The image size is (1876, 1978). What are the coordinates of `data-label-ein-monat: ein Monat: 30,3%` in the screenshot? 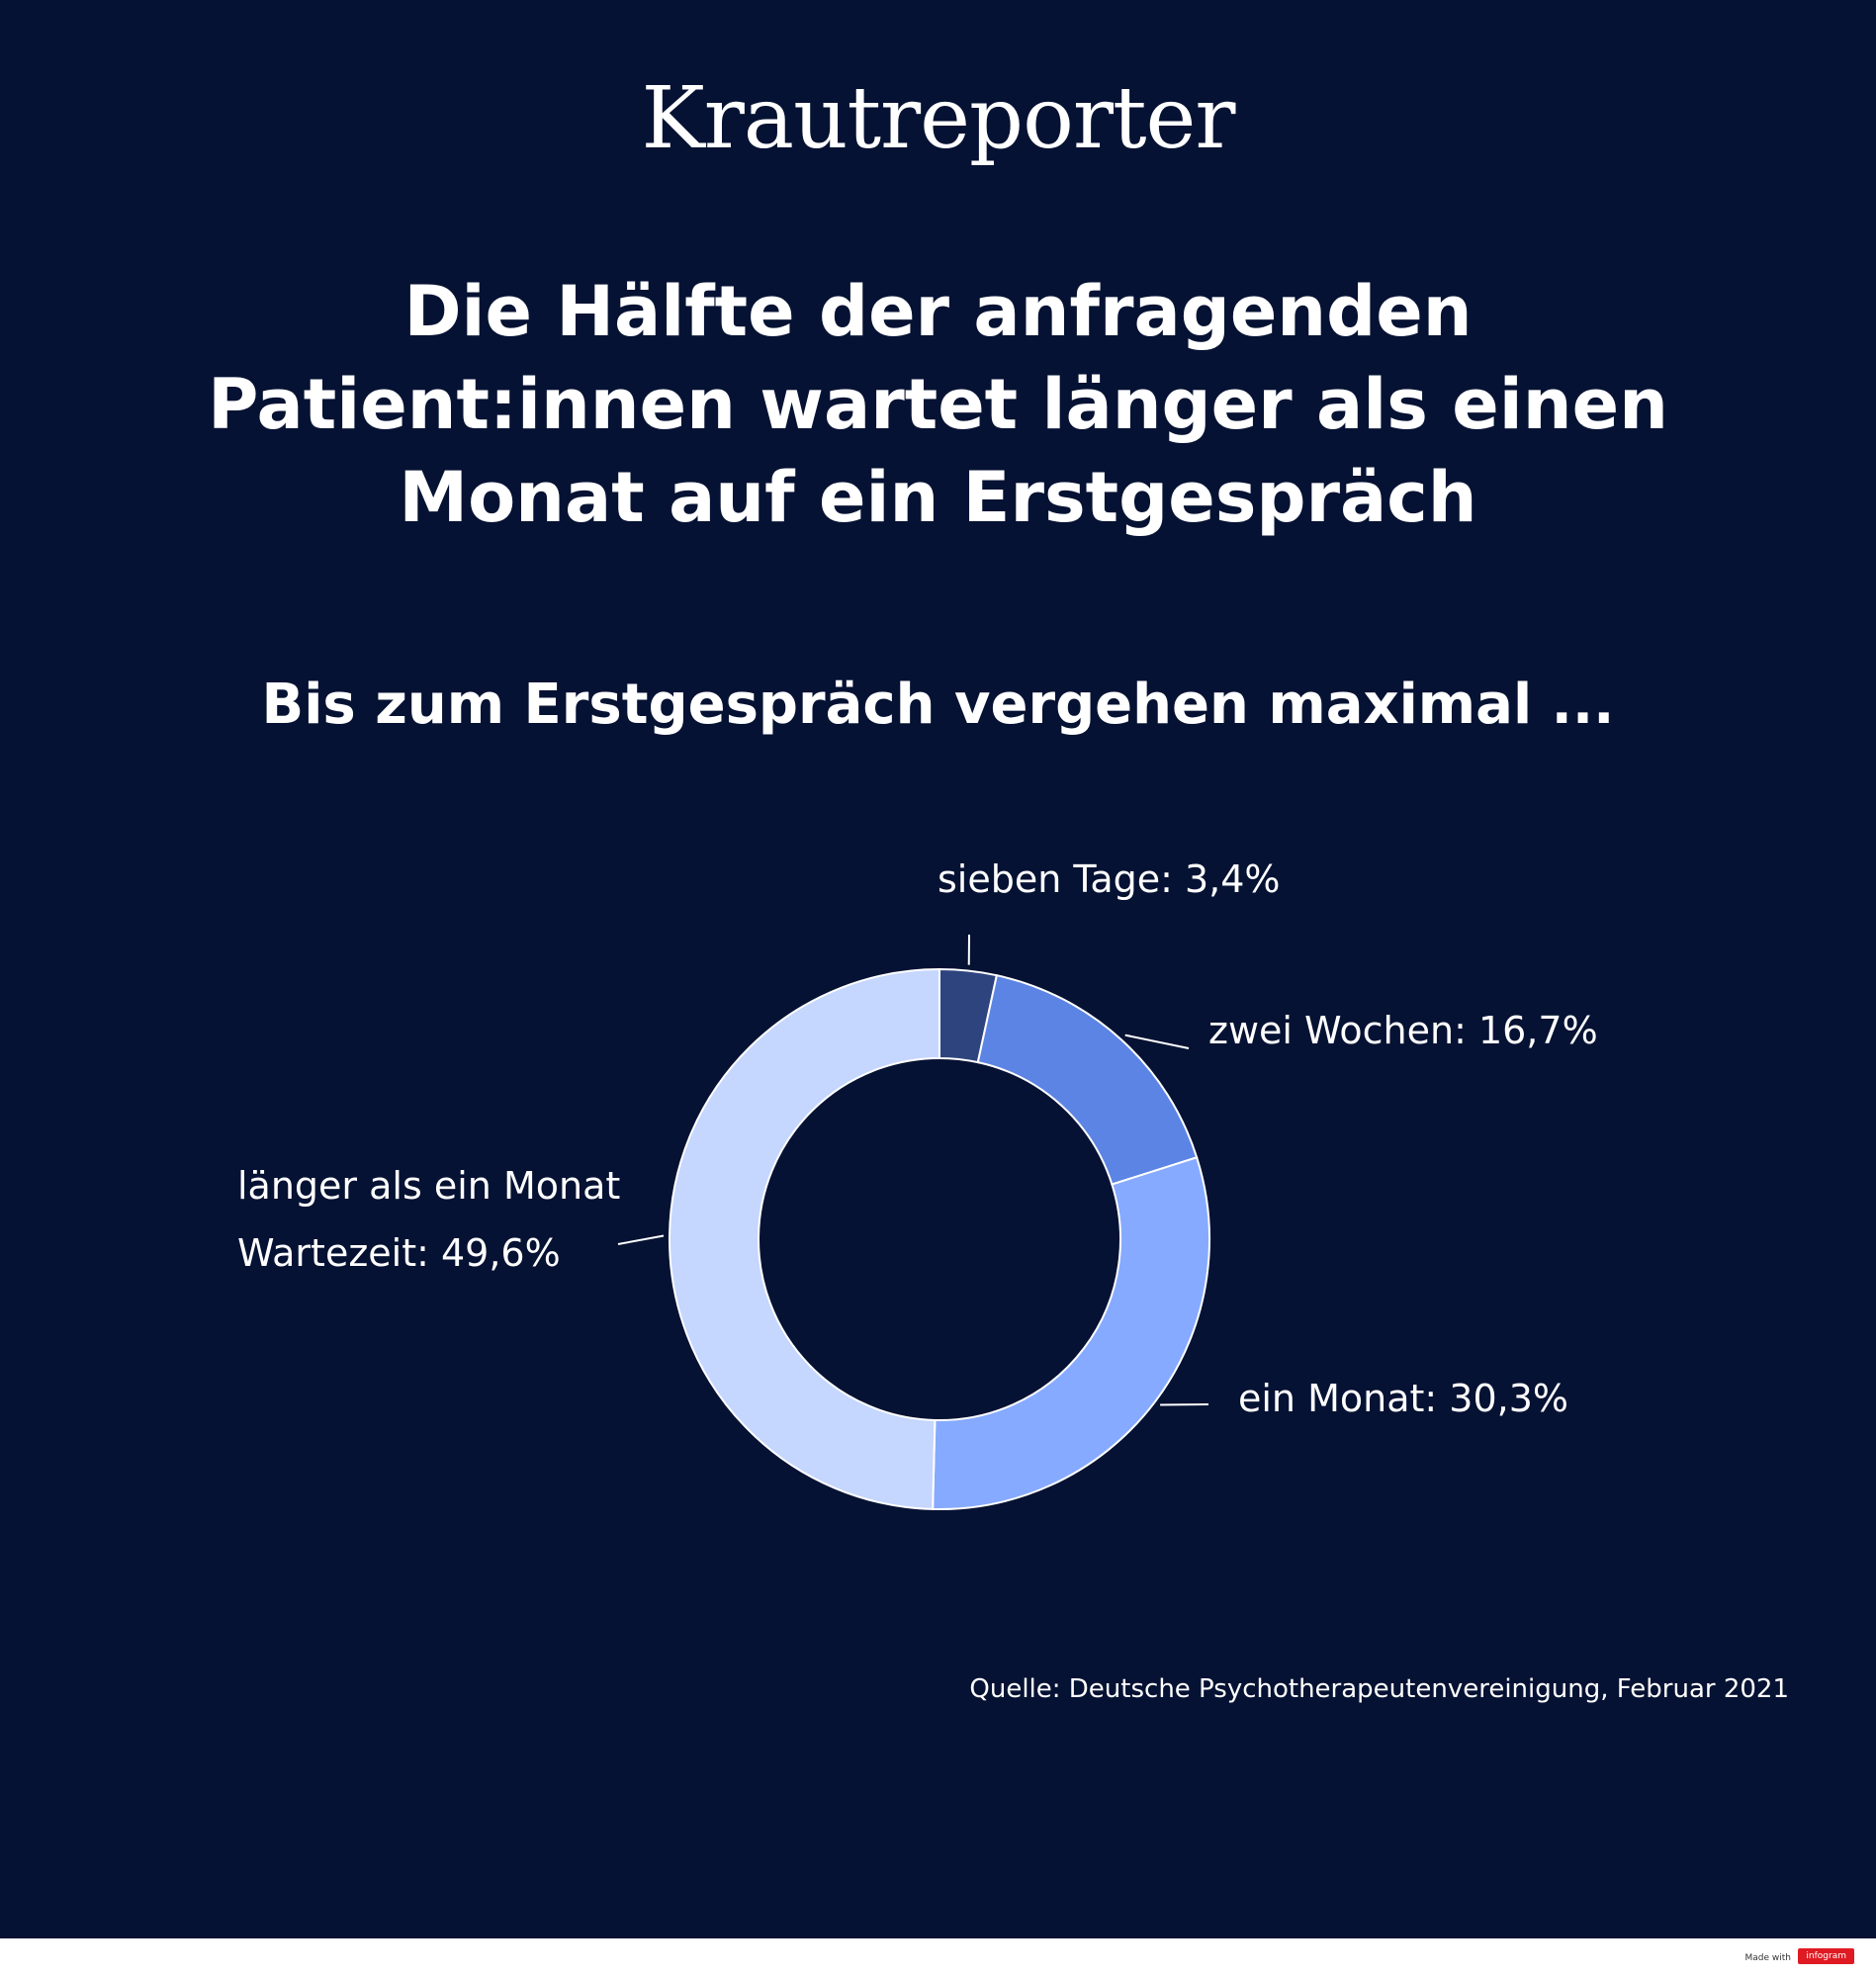 It's located at (1403, 1398).